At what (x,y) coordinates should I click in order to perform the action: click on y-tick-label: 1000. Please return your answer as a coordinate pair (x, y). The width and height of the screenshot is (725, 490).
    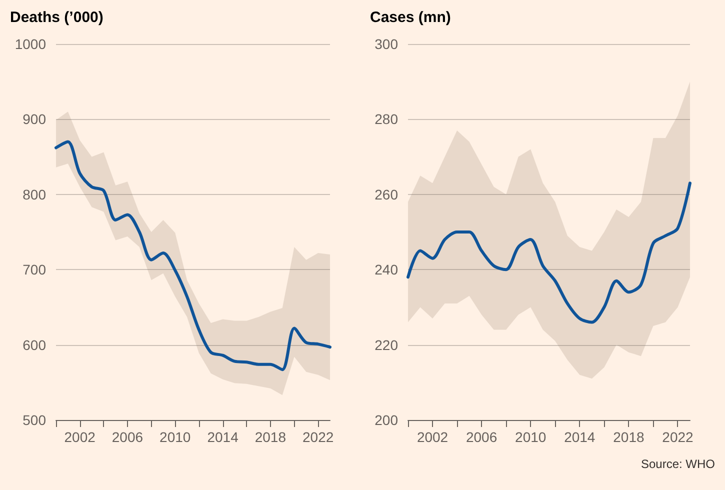
    Looking at the image, I should click on (30, 44).